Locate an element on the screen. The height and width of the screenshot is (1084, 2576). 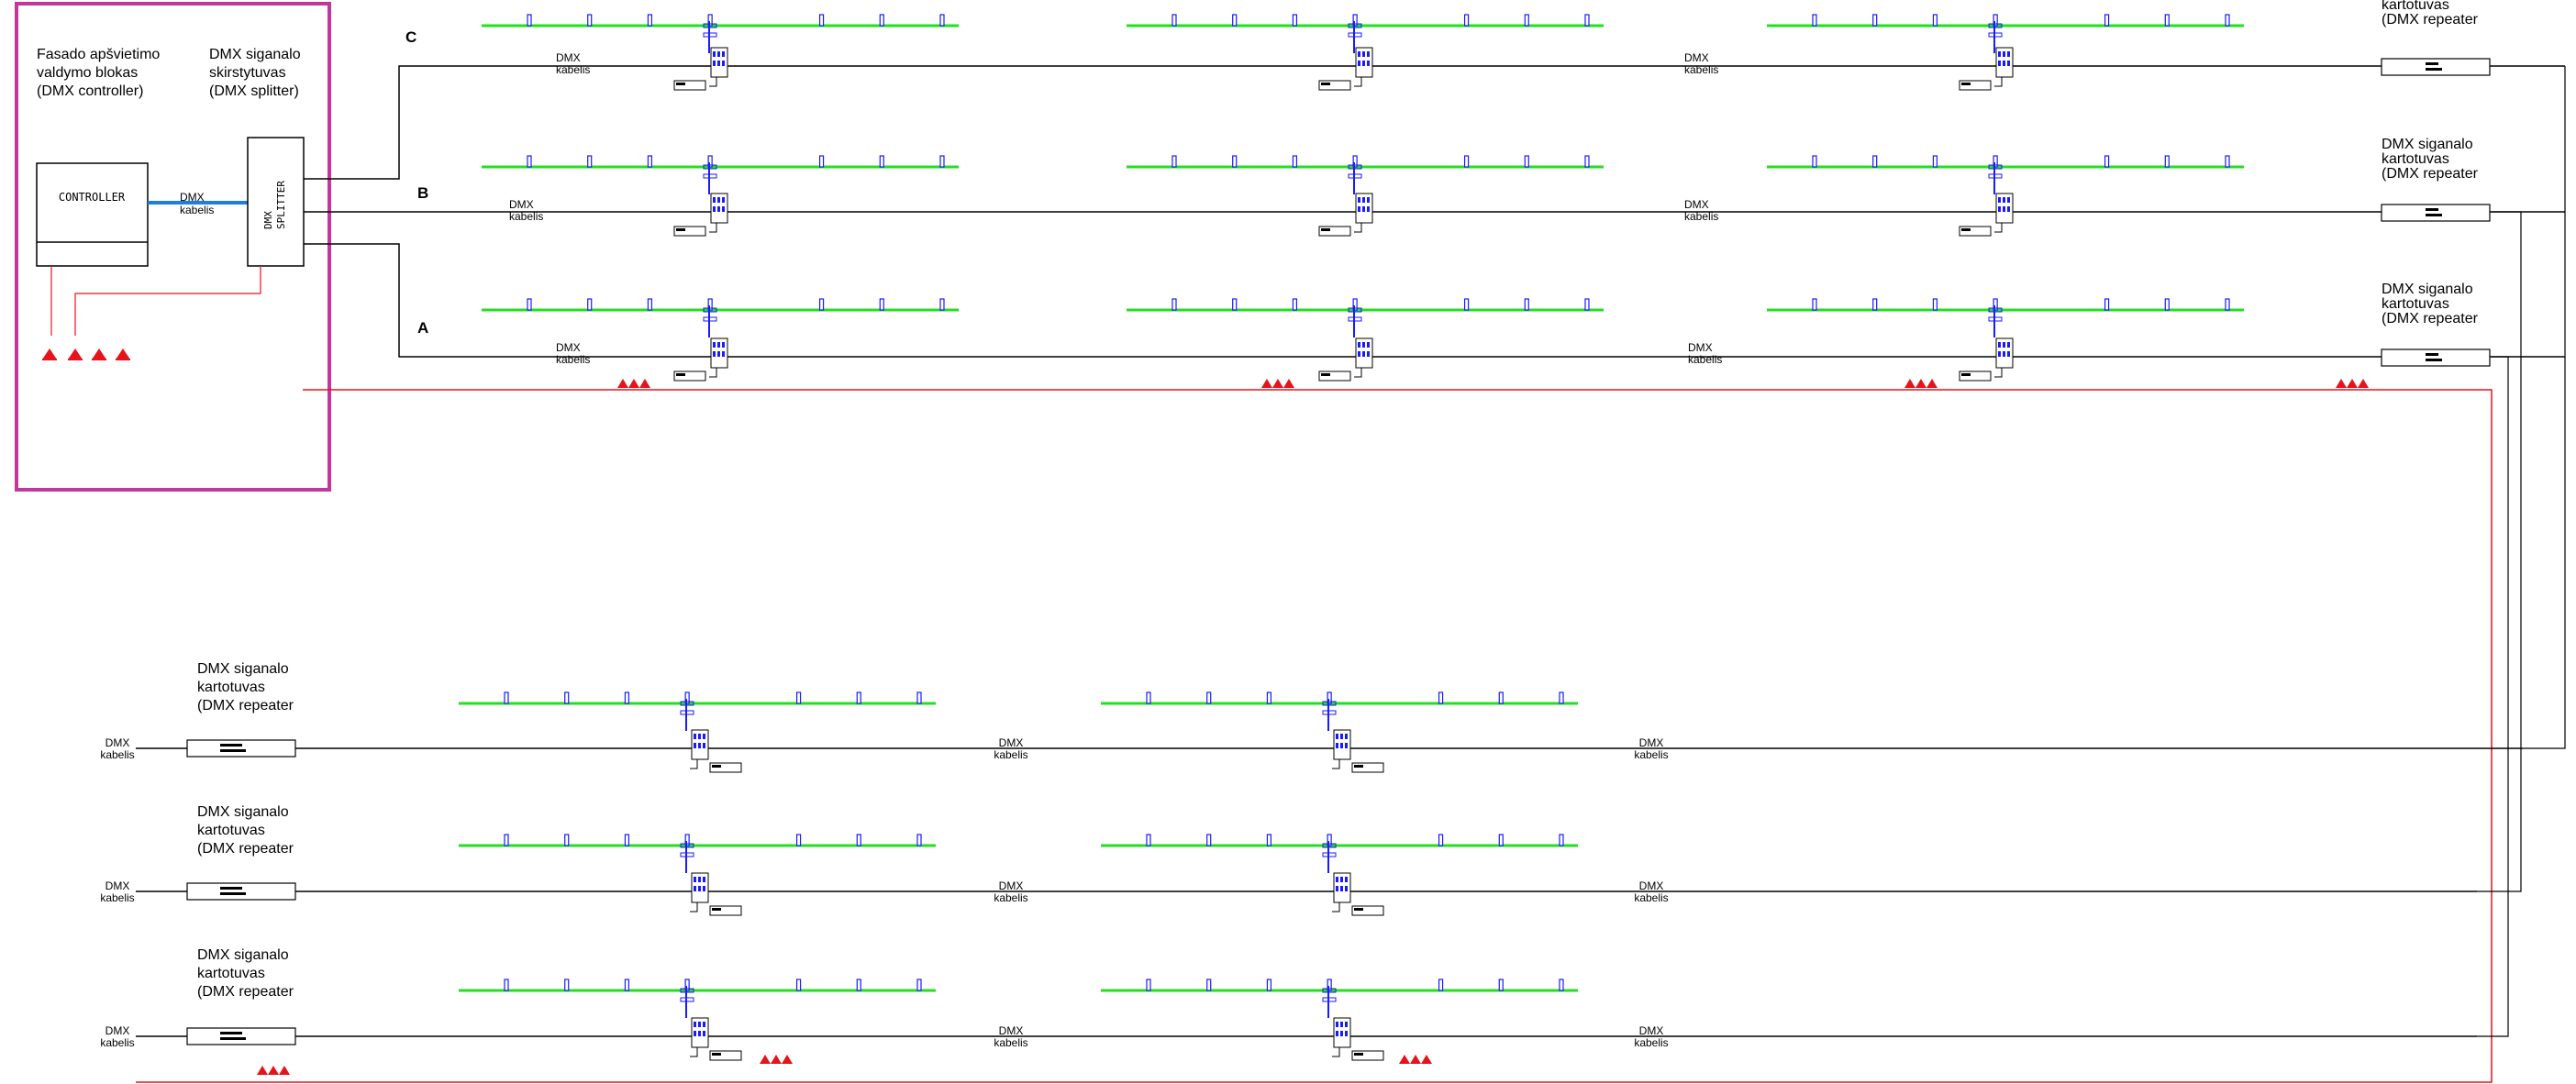
row-c-seg1-pixel-icon is located at coordinates (1295, 20).